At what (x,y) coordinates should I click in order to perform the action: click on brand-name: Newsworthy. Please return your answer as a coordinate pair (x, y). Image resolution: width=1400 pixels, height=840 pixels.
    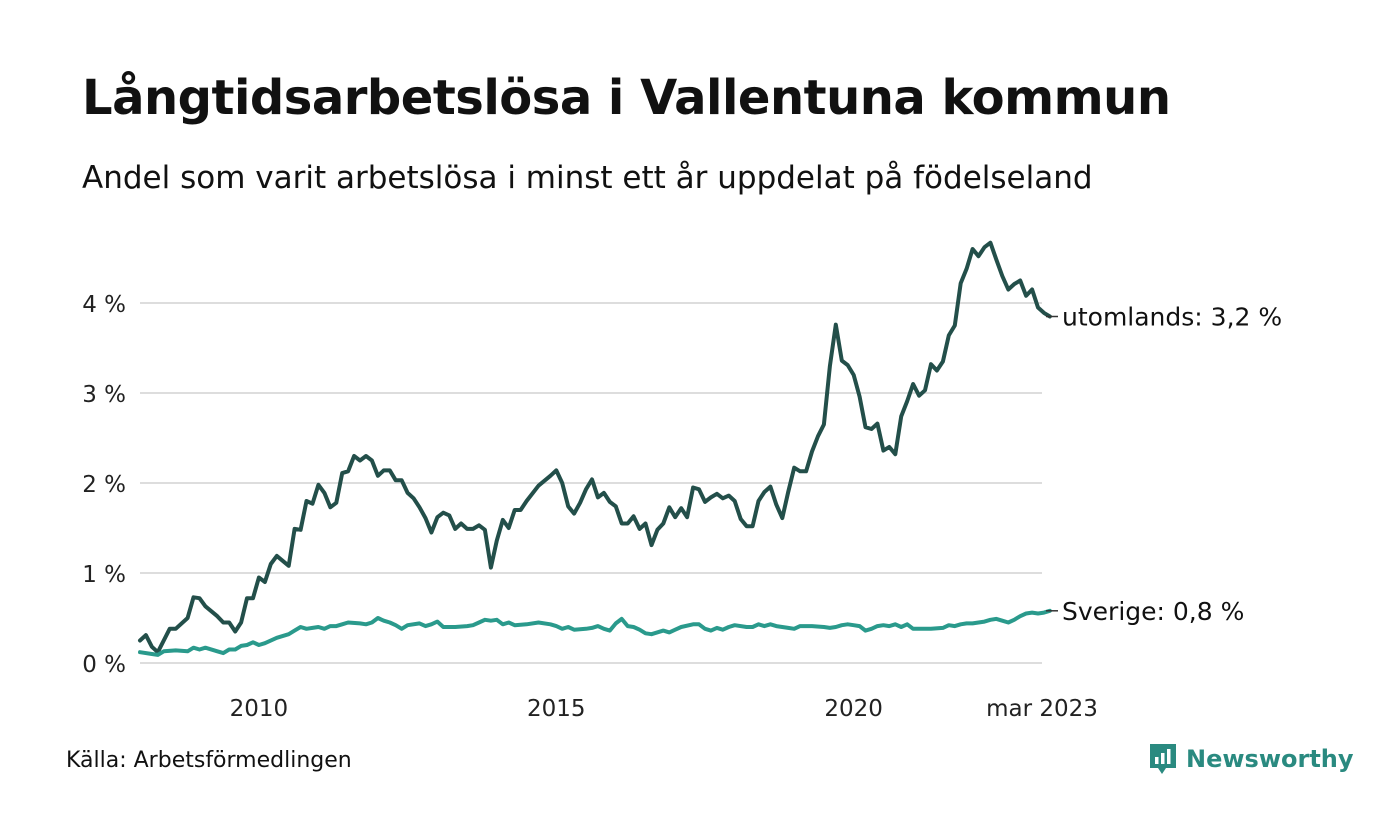
    Looking at the image, I should click on (1270, 759).